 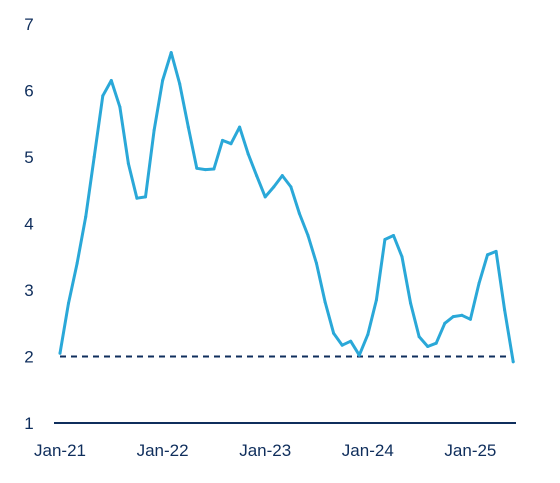 I want to click on y-tick-label: 4, so click(x=28, y=224).